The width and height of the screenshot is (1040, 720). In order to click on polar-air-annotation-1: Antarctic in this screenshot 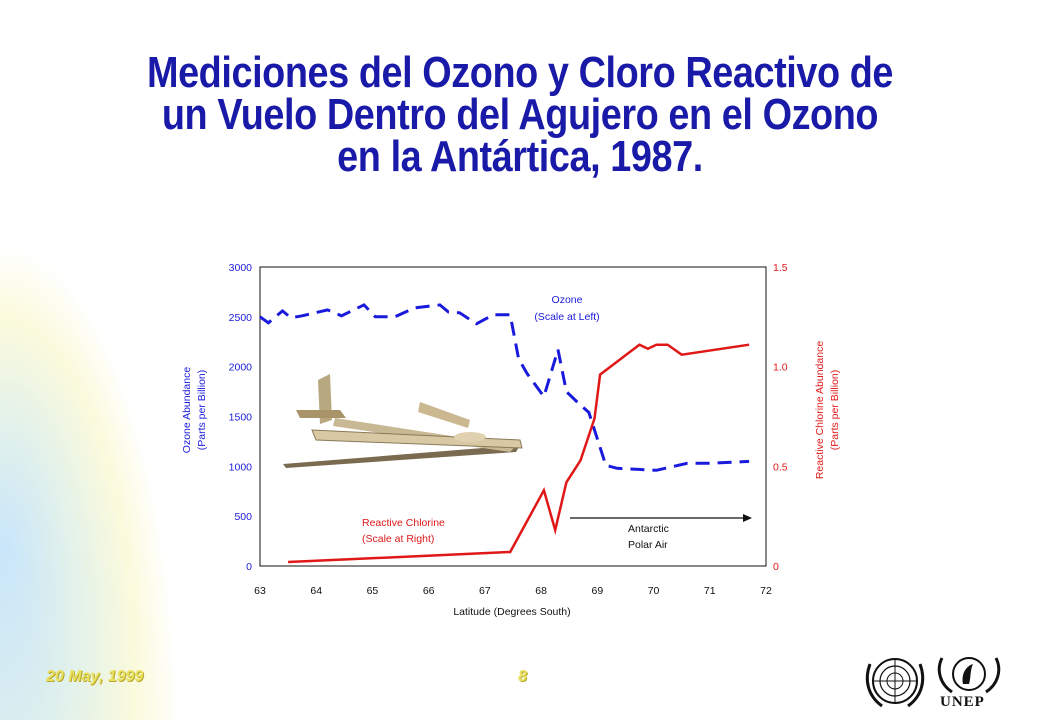, I will do `click(648, 529)`.